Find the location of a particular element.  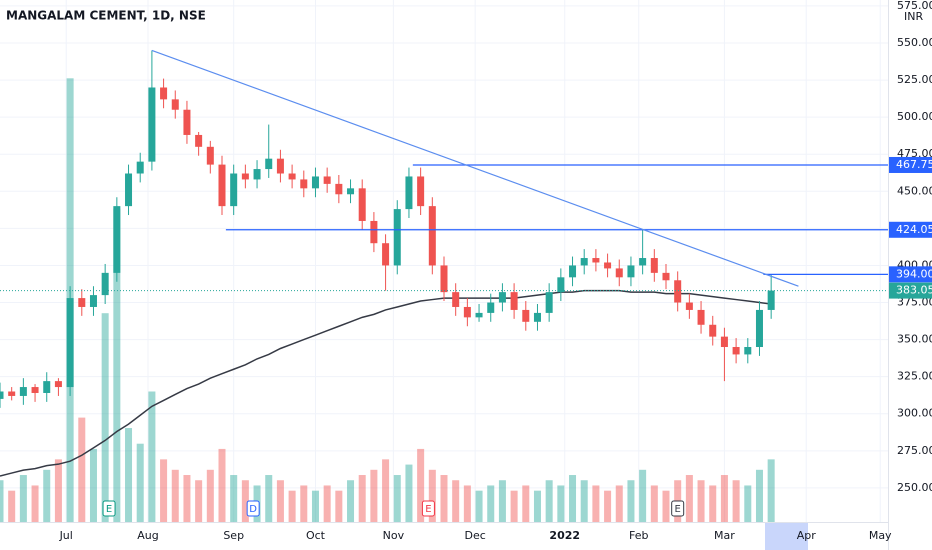

chart-title: MANGALAM CEMENT, 1D, NSE is located at coordinates (106, 16).